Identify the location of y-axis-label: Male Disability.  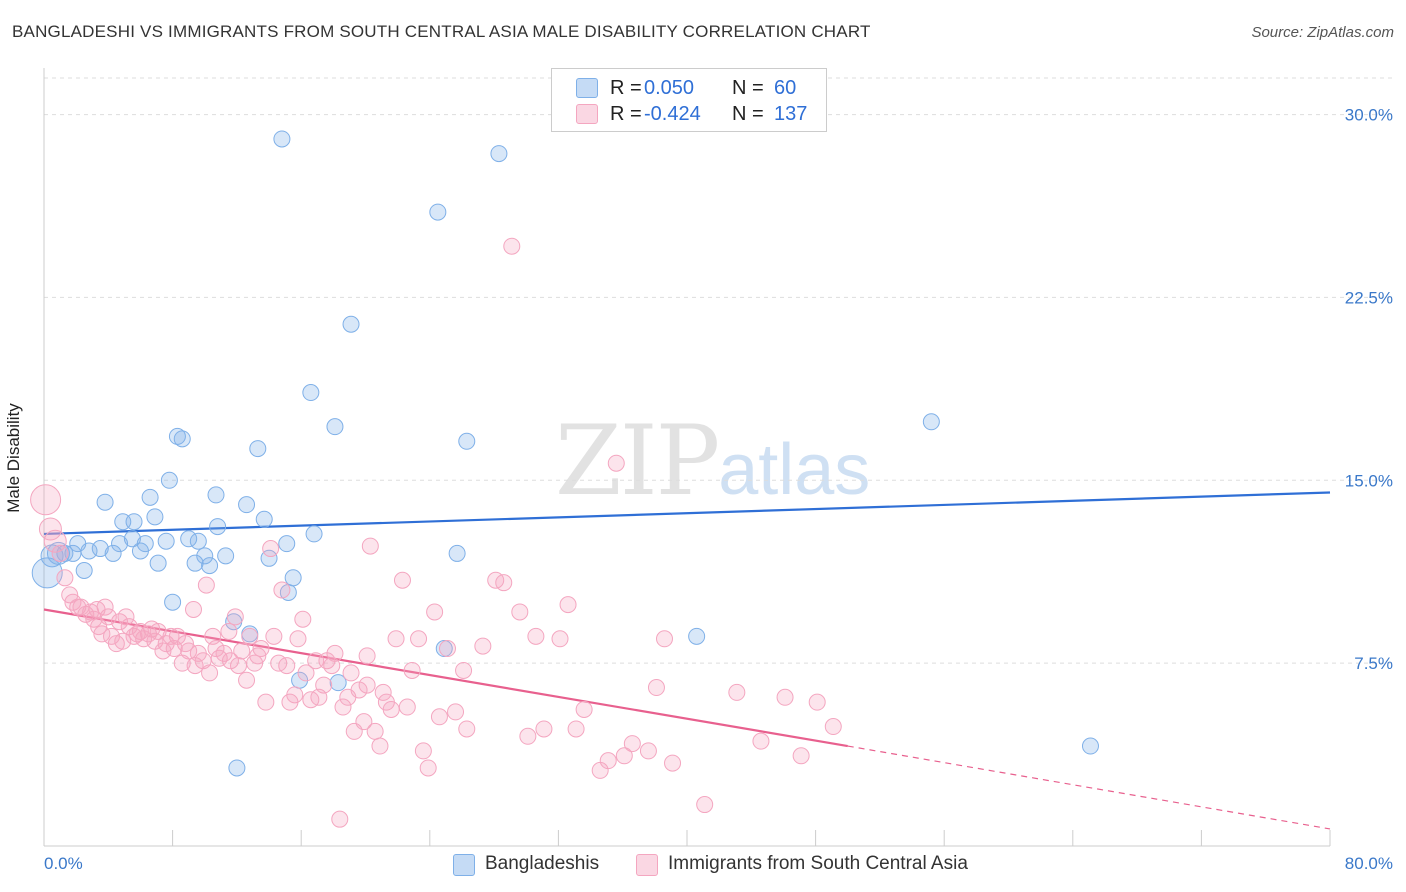
(13, 458).